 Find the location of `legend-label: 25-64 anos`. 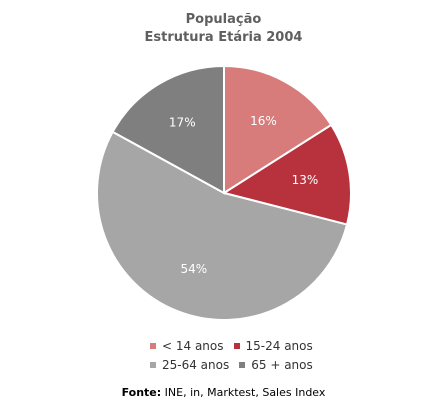

legend-label: 25-64 anos is located at coordinates (196, 364).